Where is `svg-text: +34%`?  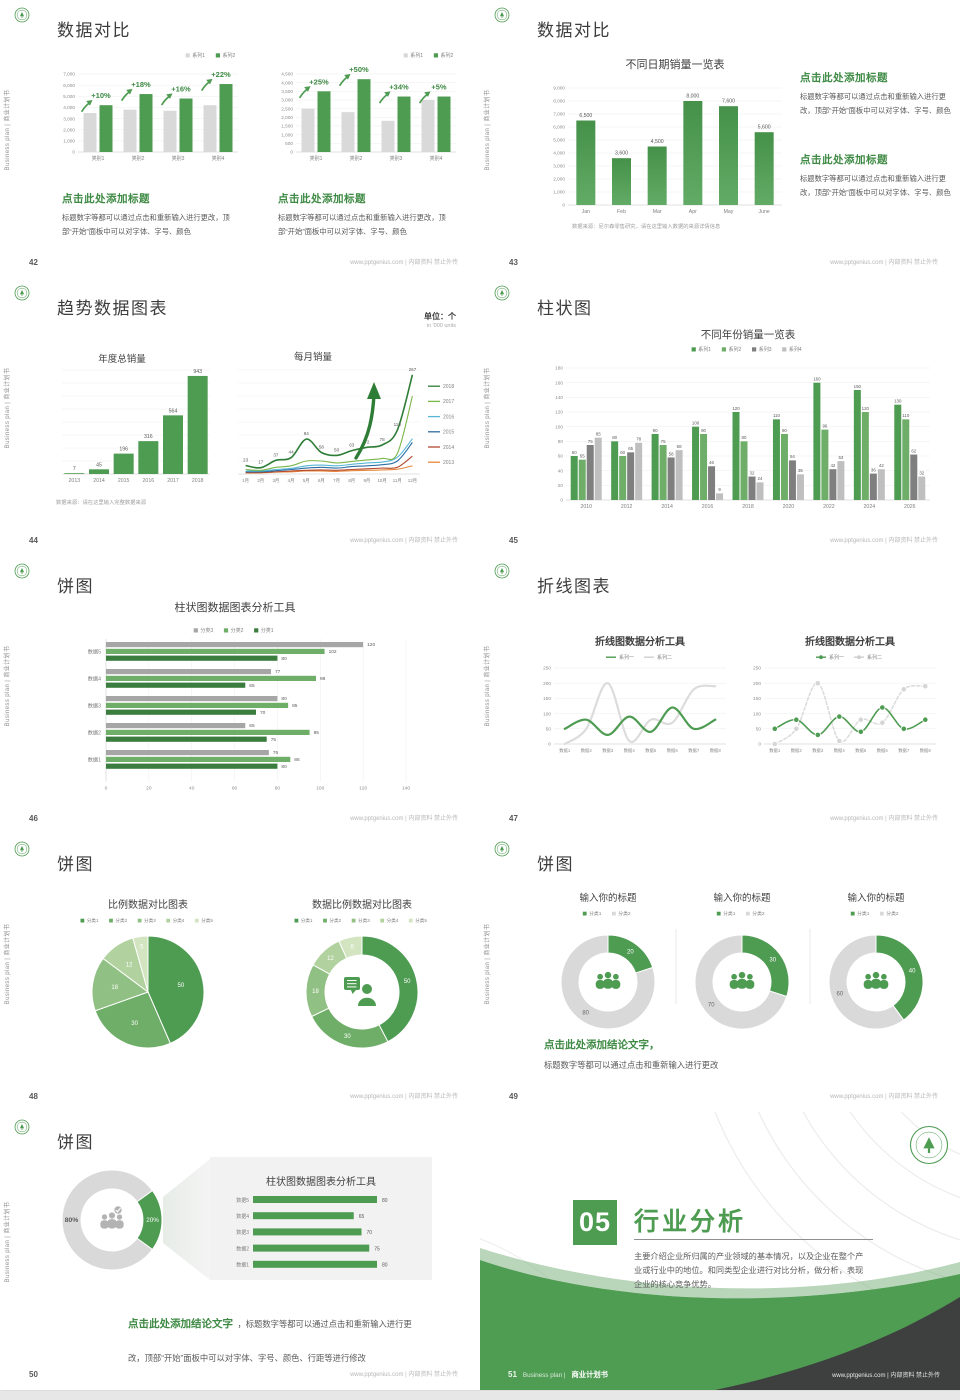 svg-text: +34% is located at coordinates (399, 87).